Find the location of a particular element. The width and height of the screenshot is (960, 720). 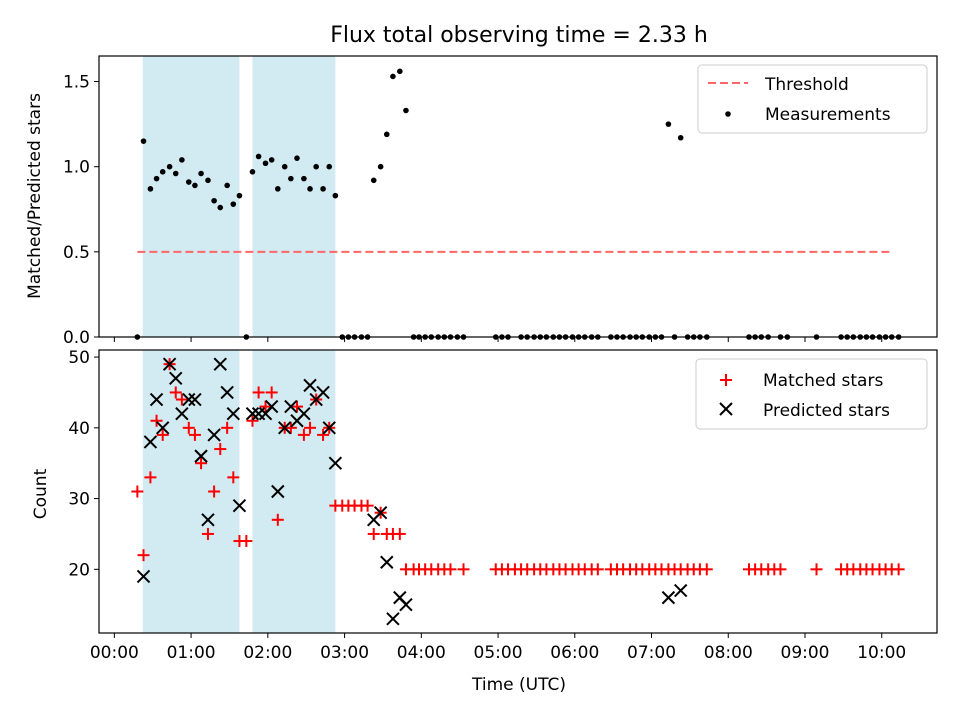

x-tick-label-1: 01:00 is located at coordinates (191, 653).